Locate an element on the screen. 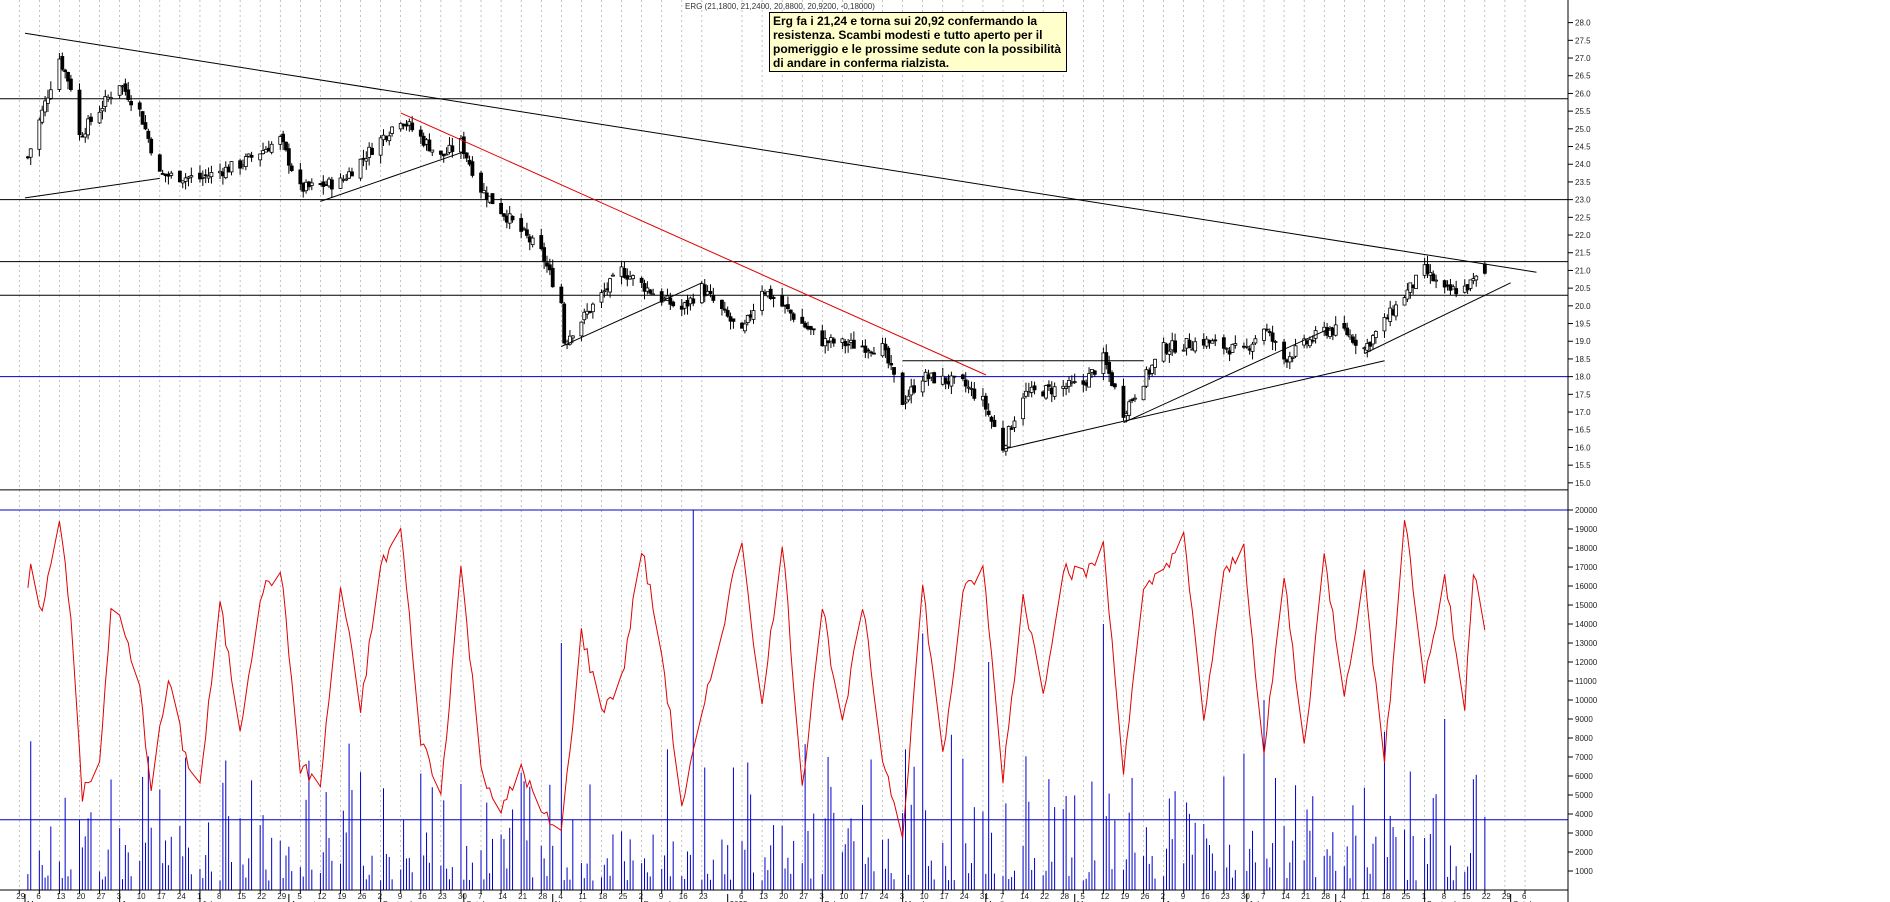  volume-tick-label: 1000 is located at coordinates (1584, 871).